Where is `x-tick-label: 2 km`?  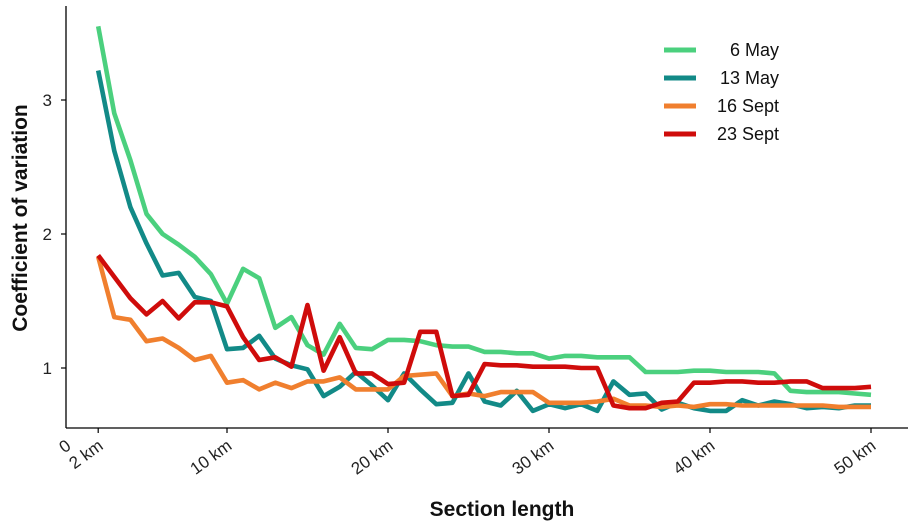 x-tick-label: 2 km is located at coordinates (86, 454).